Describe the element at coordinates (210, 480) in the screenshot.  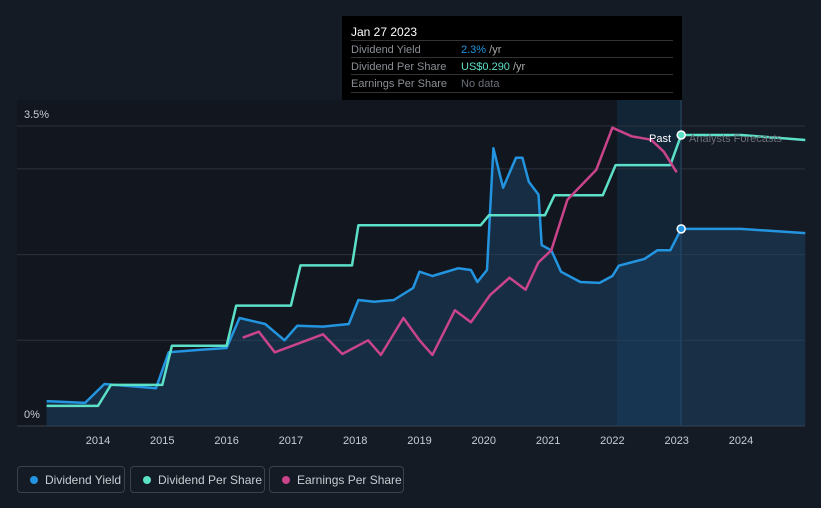
I see `legend-label: Dividend Per Share` at that location.